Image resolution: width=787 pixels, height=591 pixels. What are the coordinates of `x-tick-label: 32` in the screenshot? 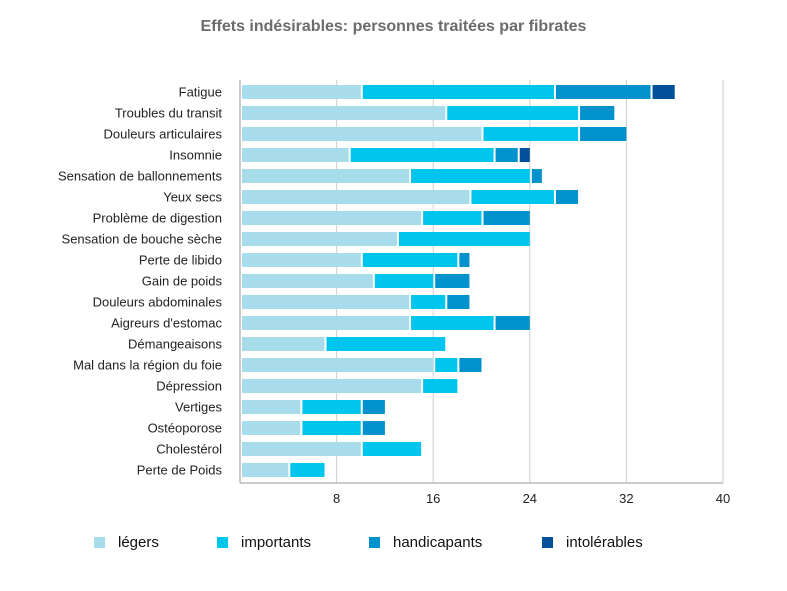 It's located at (626, 498).